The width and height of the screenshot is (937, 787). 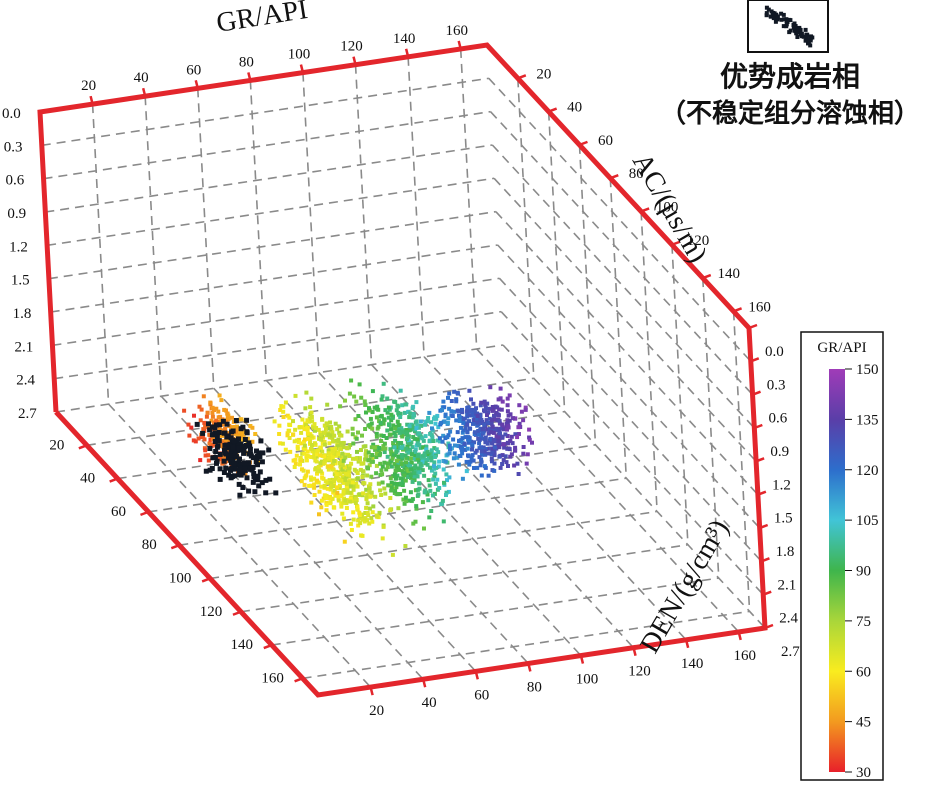 What do you see at coordinates (246, 62) in the screenshot?
I see `gr-tick-label: 80` at bounding box center [246, 62].